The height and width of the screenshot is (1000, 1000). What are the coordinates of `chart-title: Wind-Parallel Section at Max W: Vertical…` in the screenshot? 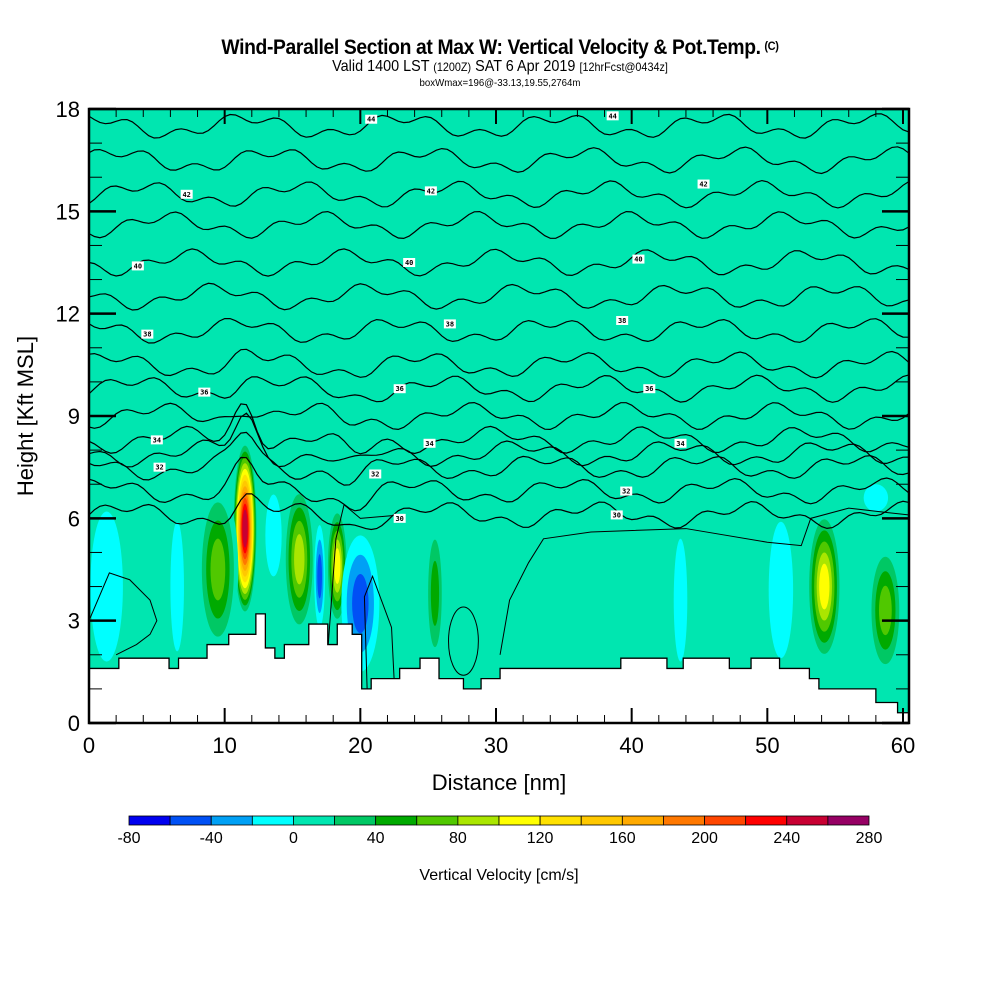 It's located at (500, 48).